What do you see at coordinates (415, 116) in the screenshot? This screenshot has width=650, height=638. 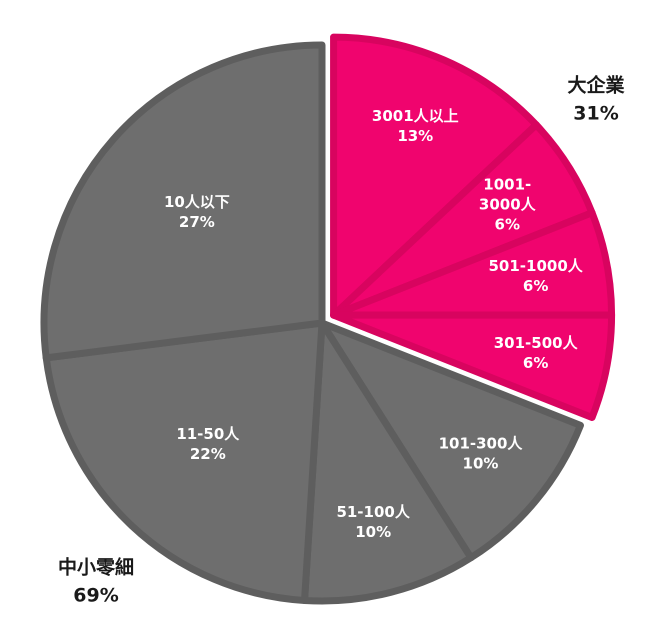 I see `slice-label-0: 3001人以上` at bounding box center [415, 116].